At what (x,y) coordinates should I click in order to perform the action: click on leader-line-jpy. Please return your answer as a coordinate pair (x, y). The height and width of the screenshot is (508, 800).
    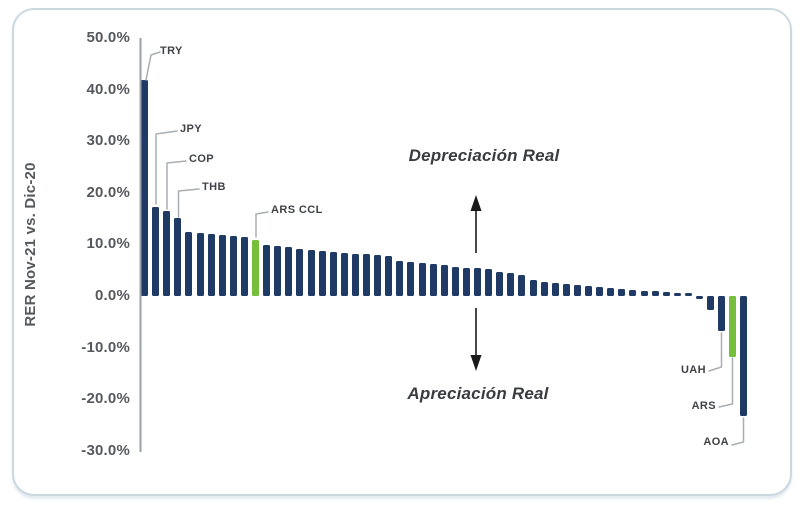
    Looking at the image, I should click on (166, 167).